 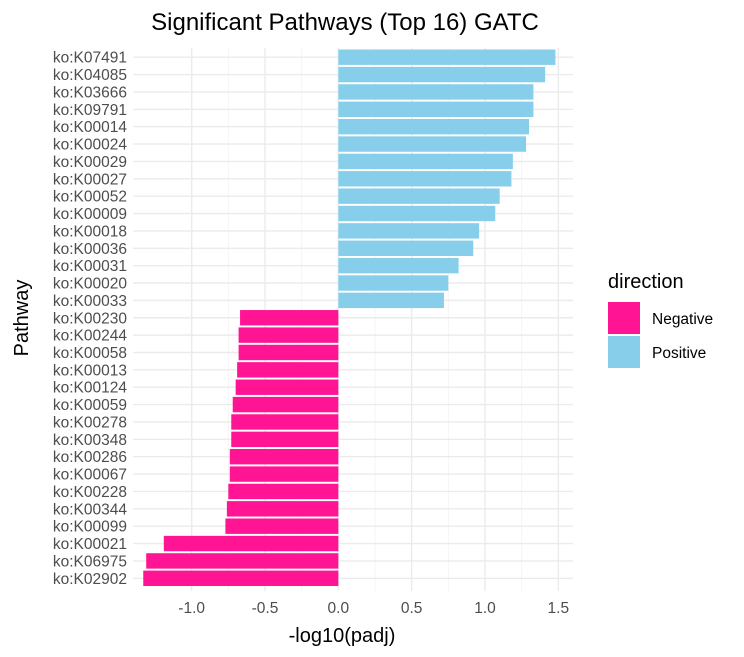 I want to click on bar-ko-k00099, so click(x=282, y=526).